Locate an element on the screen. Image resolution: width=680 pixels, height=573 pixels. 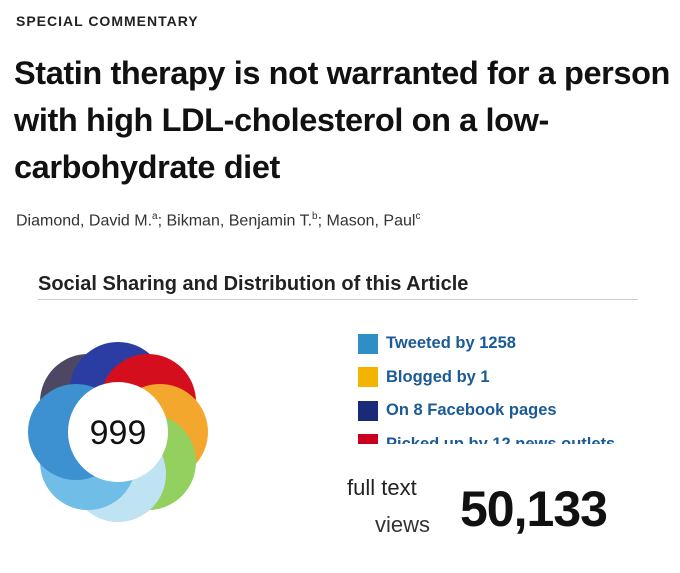
sharing-text: Tweeted by 1258 is located at coordinates (451, 343).